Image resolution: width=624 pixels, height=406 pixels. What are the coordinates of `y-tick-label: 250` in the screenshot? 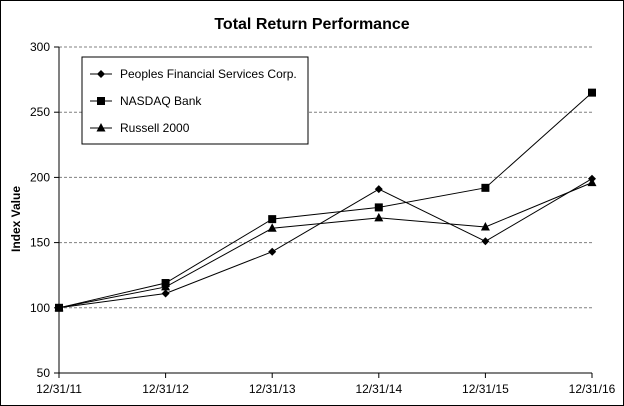 It's located at (40, 112).